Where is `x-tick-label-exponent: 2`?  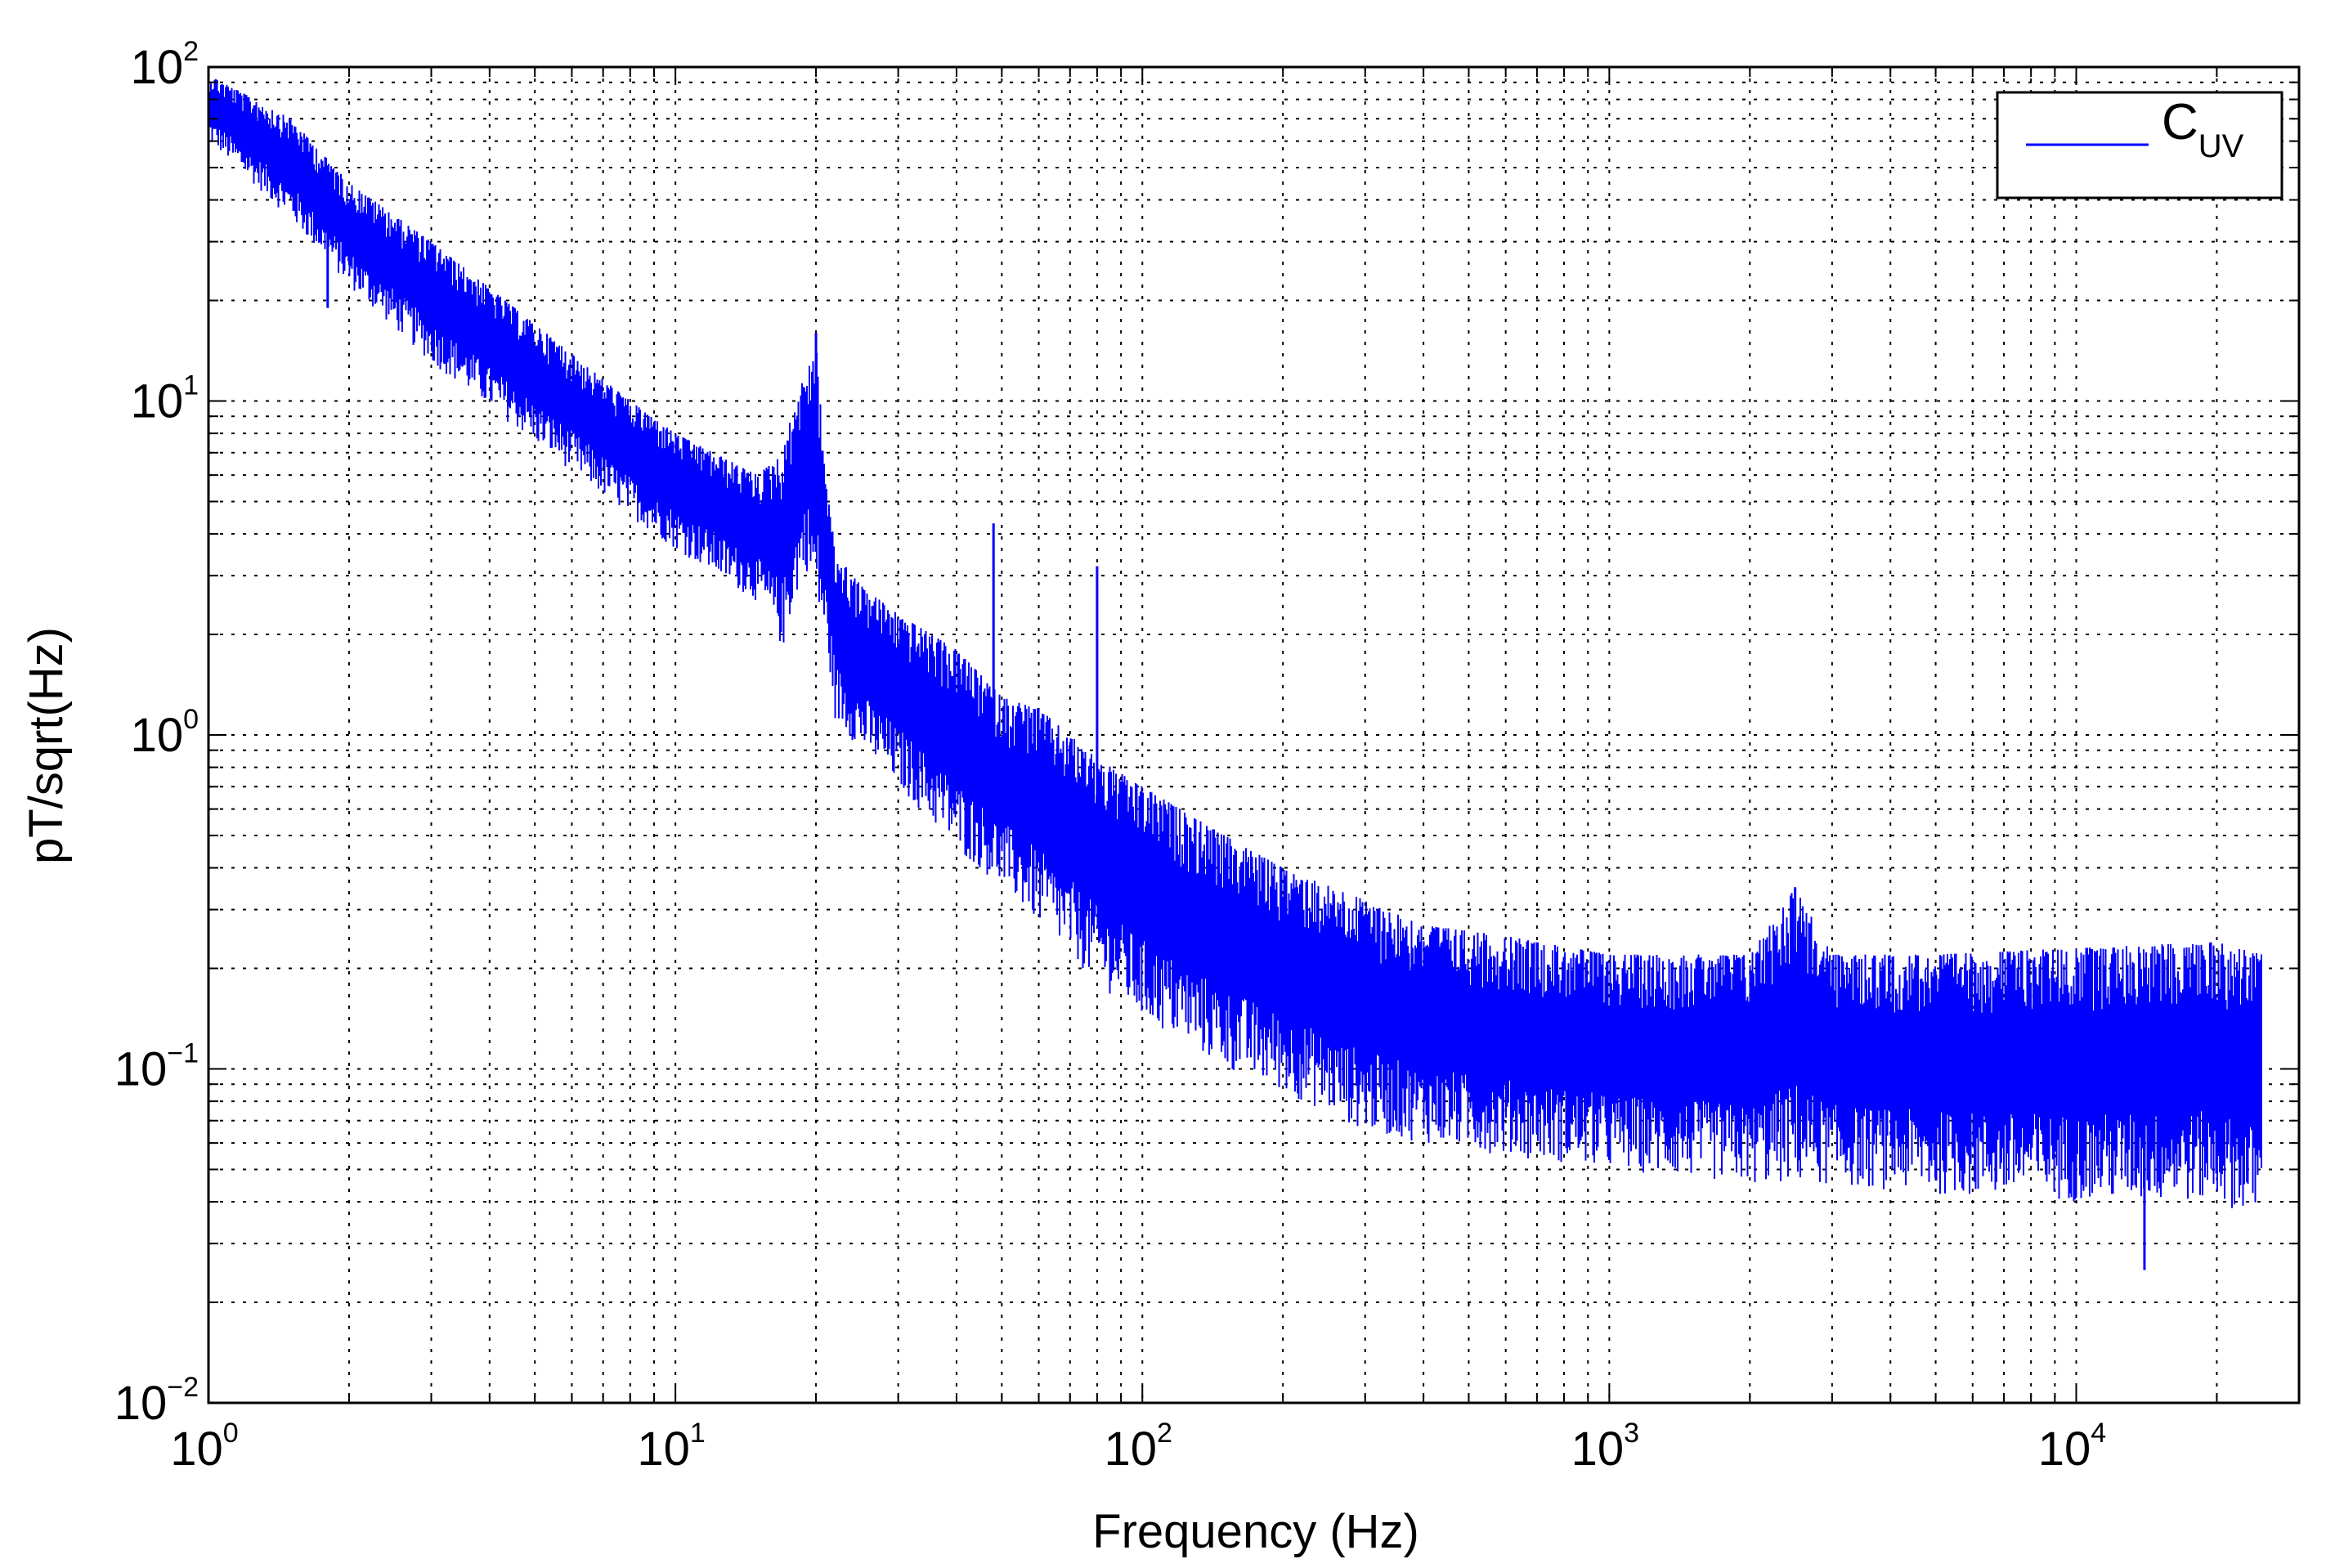 x-tick-label-exponent: 2 is located at coordinates (1164, 1433).